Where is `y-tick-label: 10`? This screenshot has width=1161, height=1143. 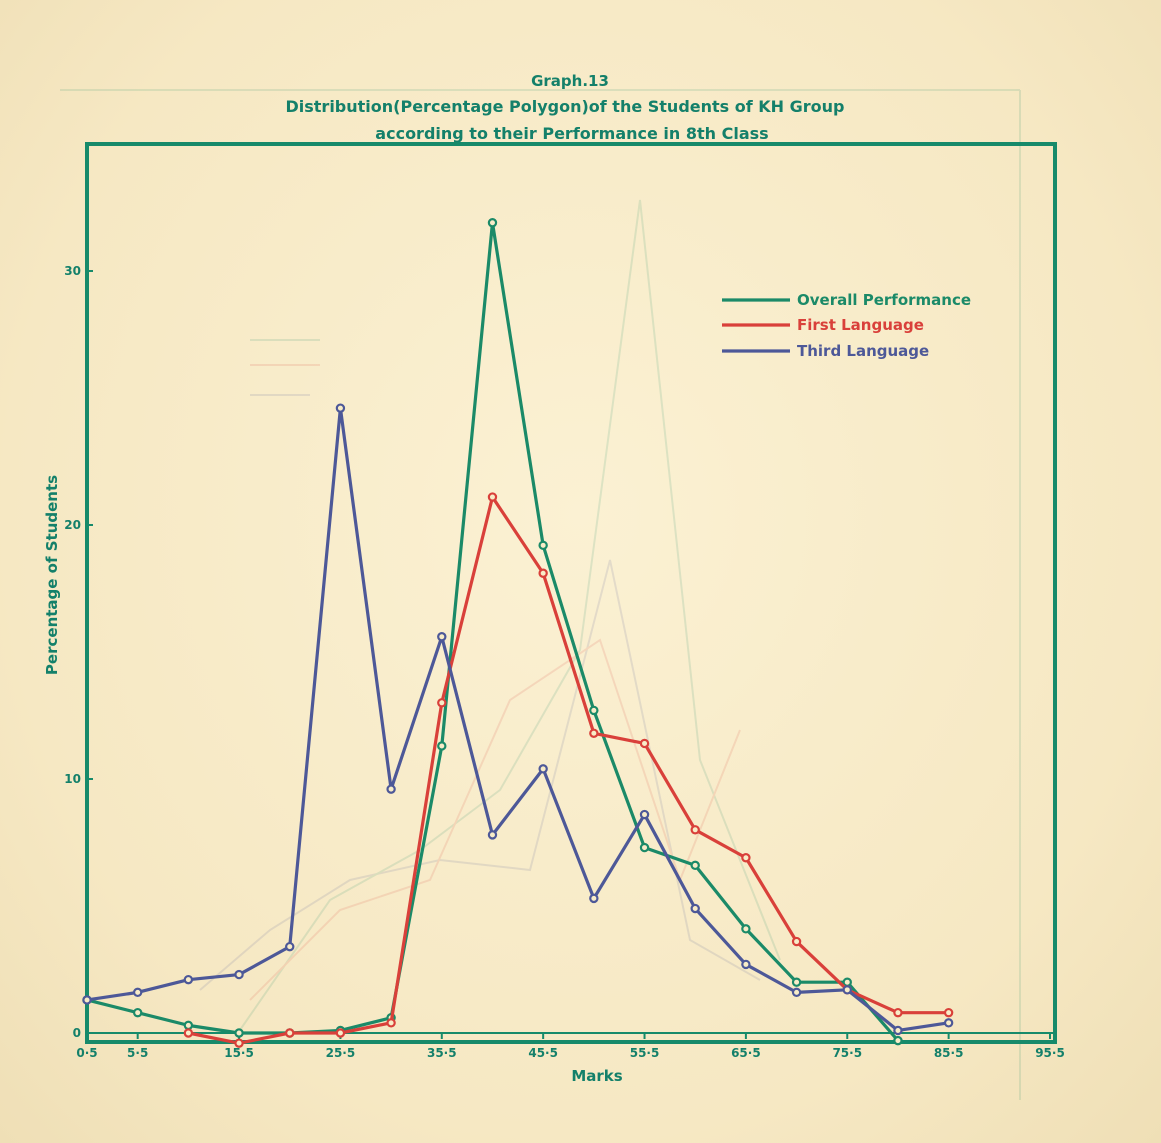 y-tick-label: 10 is located at coordinates (72, 779).